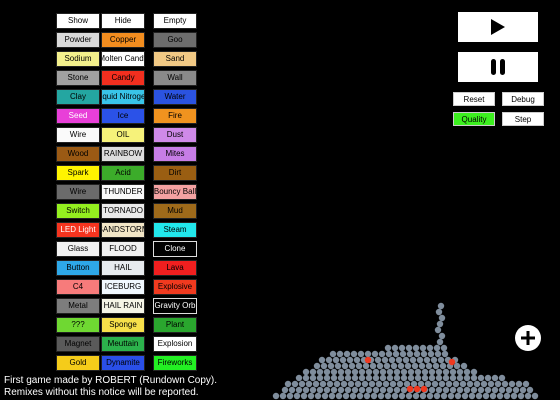  Describe the element at coordinates (175, 268) in the screenshot. I see `element-tile: Lava` at that location.